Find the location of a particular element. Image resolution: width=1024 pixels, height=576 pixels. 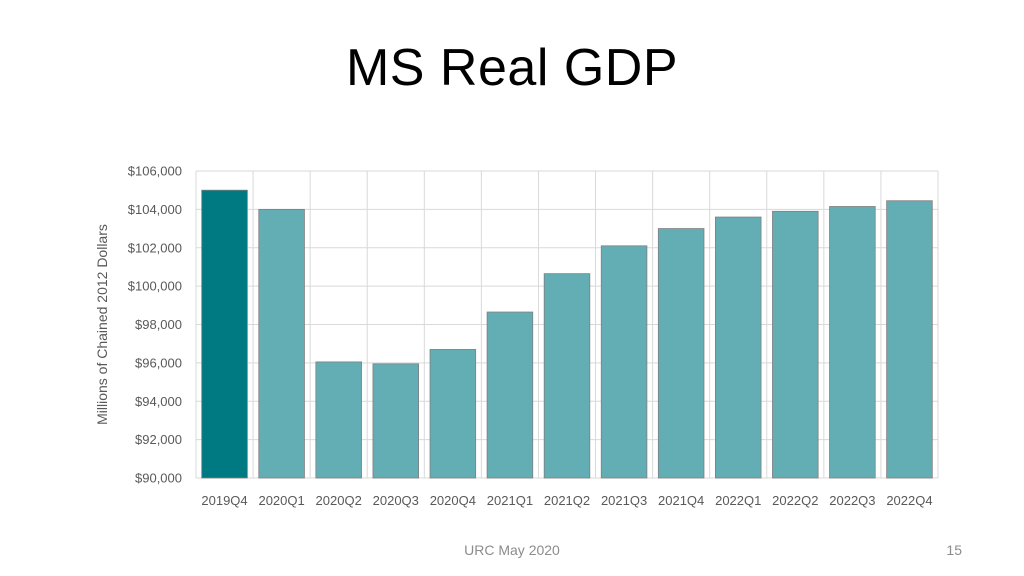

bar-2020Q4 is located at coordinates (453, 414).